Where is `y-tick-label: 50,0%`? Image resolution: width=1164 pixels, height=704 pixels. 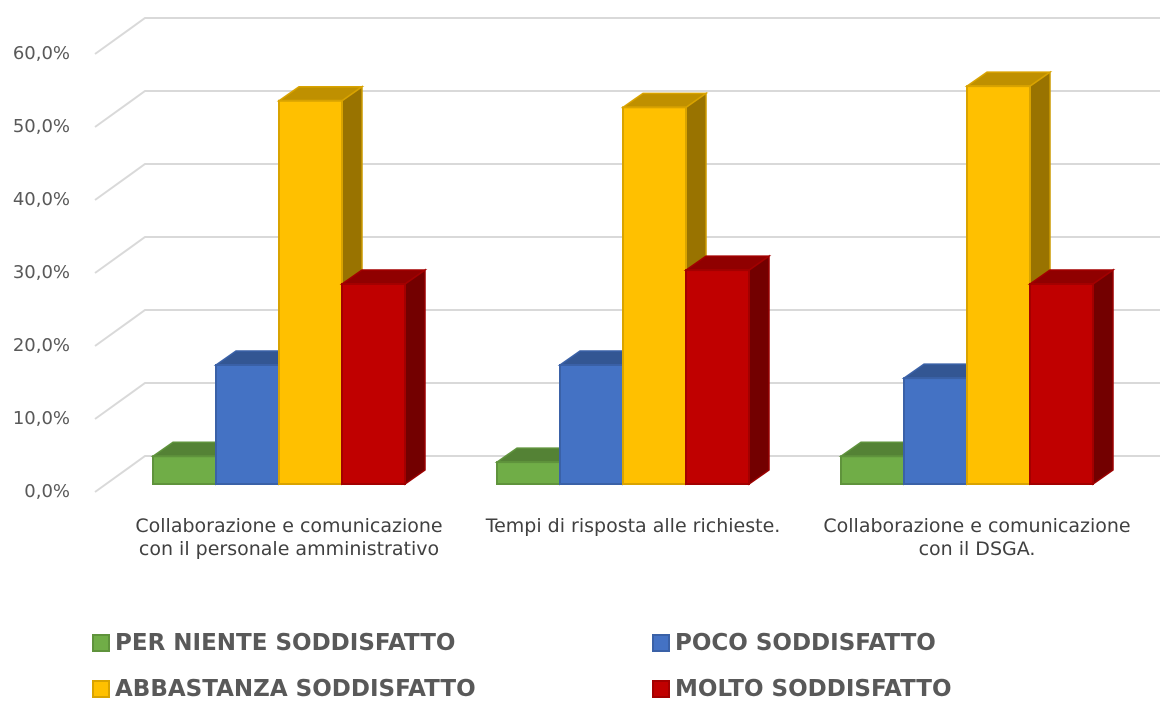 y-tick-label: 50,0% is located at coordinates (41, 126).